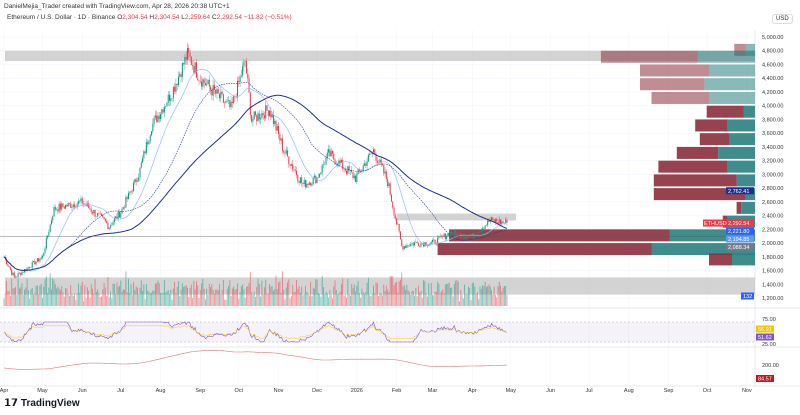  I want to click on rsi-ma-line, so click(255, 332).